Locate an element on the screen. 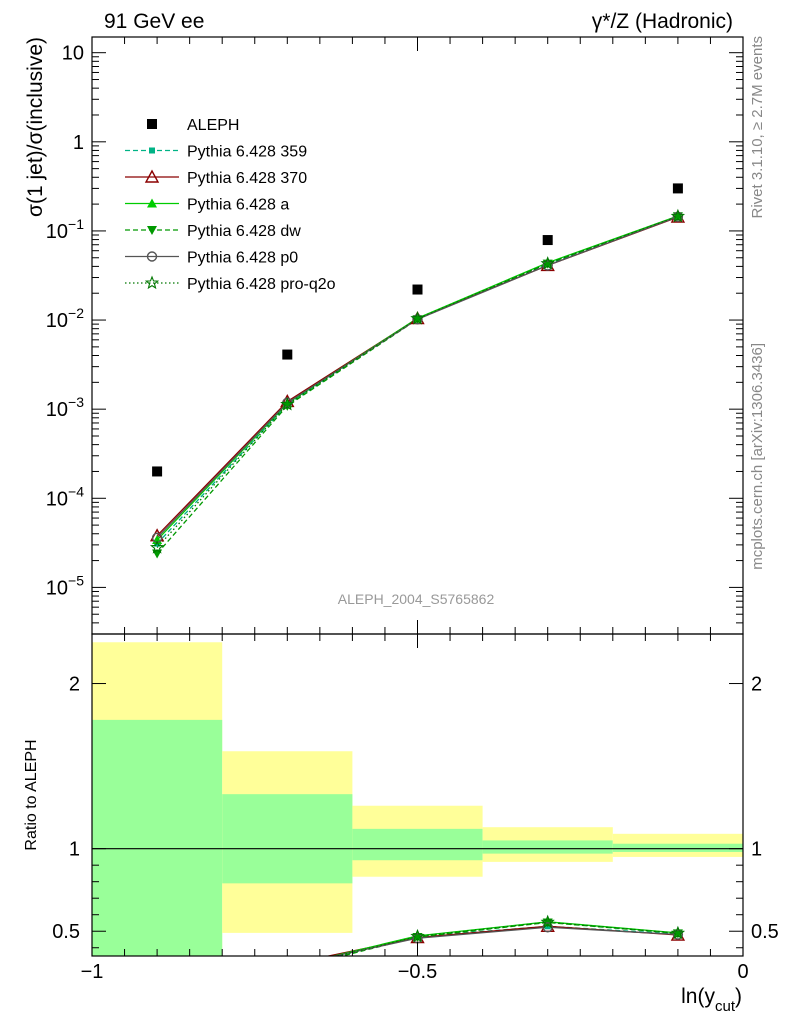 The width and height of the screenshot is (786, 1024). ratio-ytick-label-left: 1 is located at coordinates (74, 850).